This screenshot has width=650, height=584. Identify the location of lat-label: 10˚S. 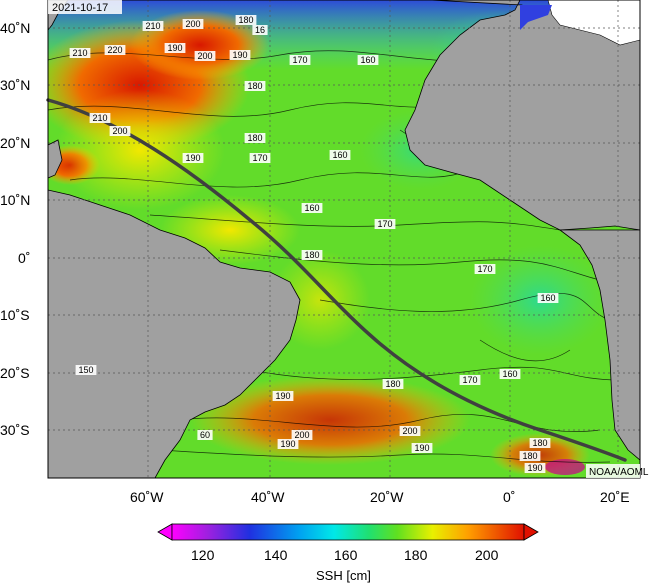
(15, 315).